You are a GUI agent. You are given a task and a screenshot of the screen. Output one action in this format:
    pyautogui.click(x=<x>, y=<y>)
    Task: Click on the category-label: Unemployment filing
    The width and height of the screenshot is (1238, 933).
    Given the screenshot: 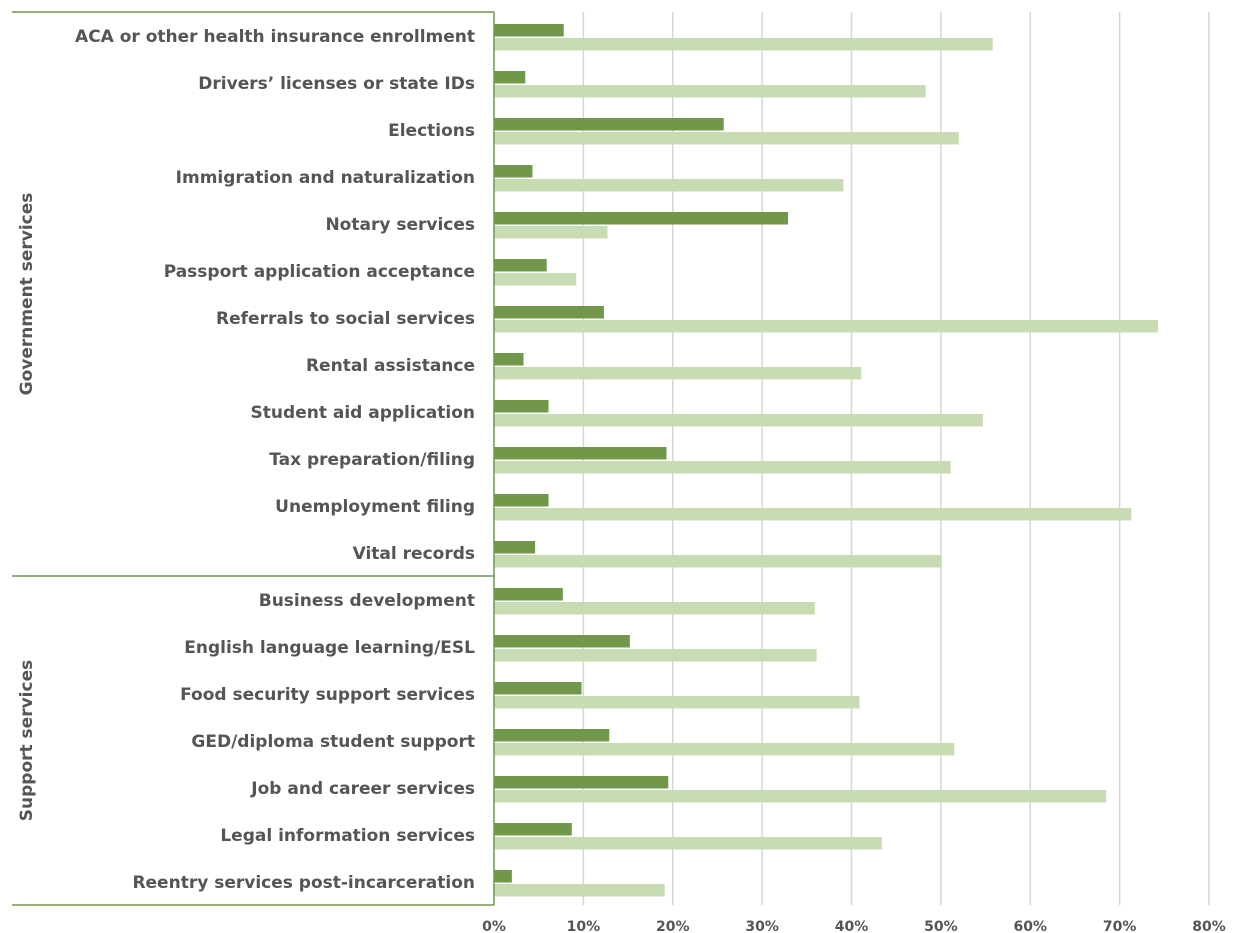 What is the action you would take?
    pyautogui.click(x=375, y=507)
    